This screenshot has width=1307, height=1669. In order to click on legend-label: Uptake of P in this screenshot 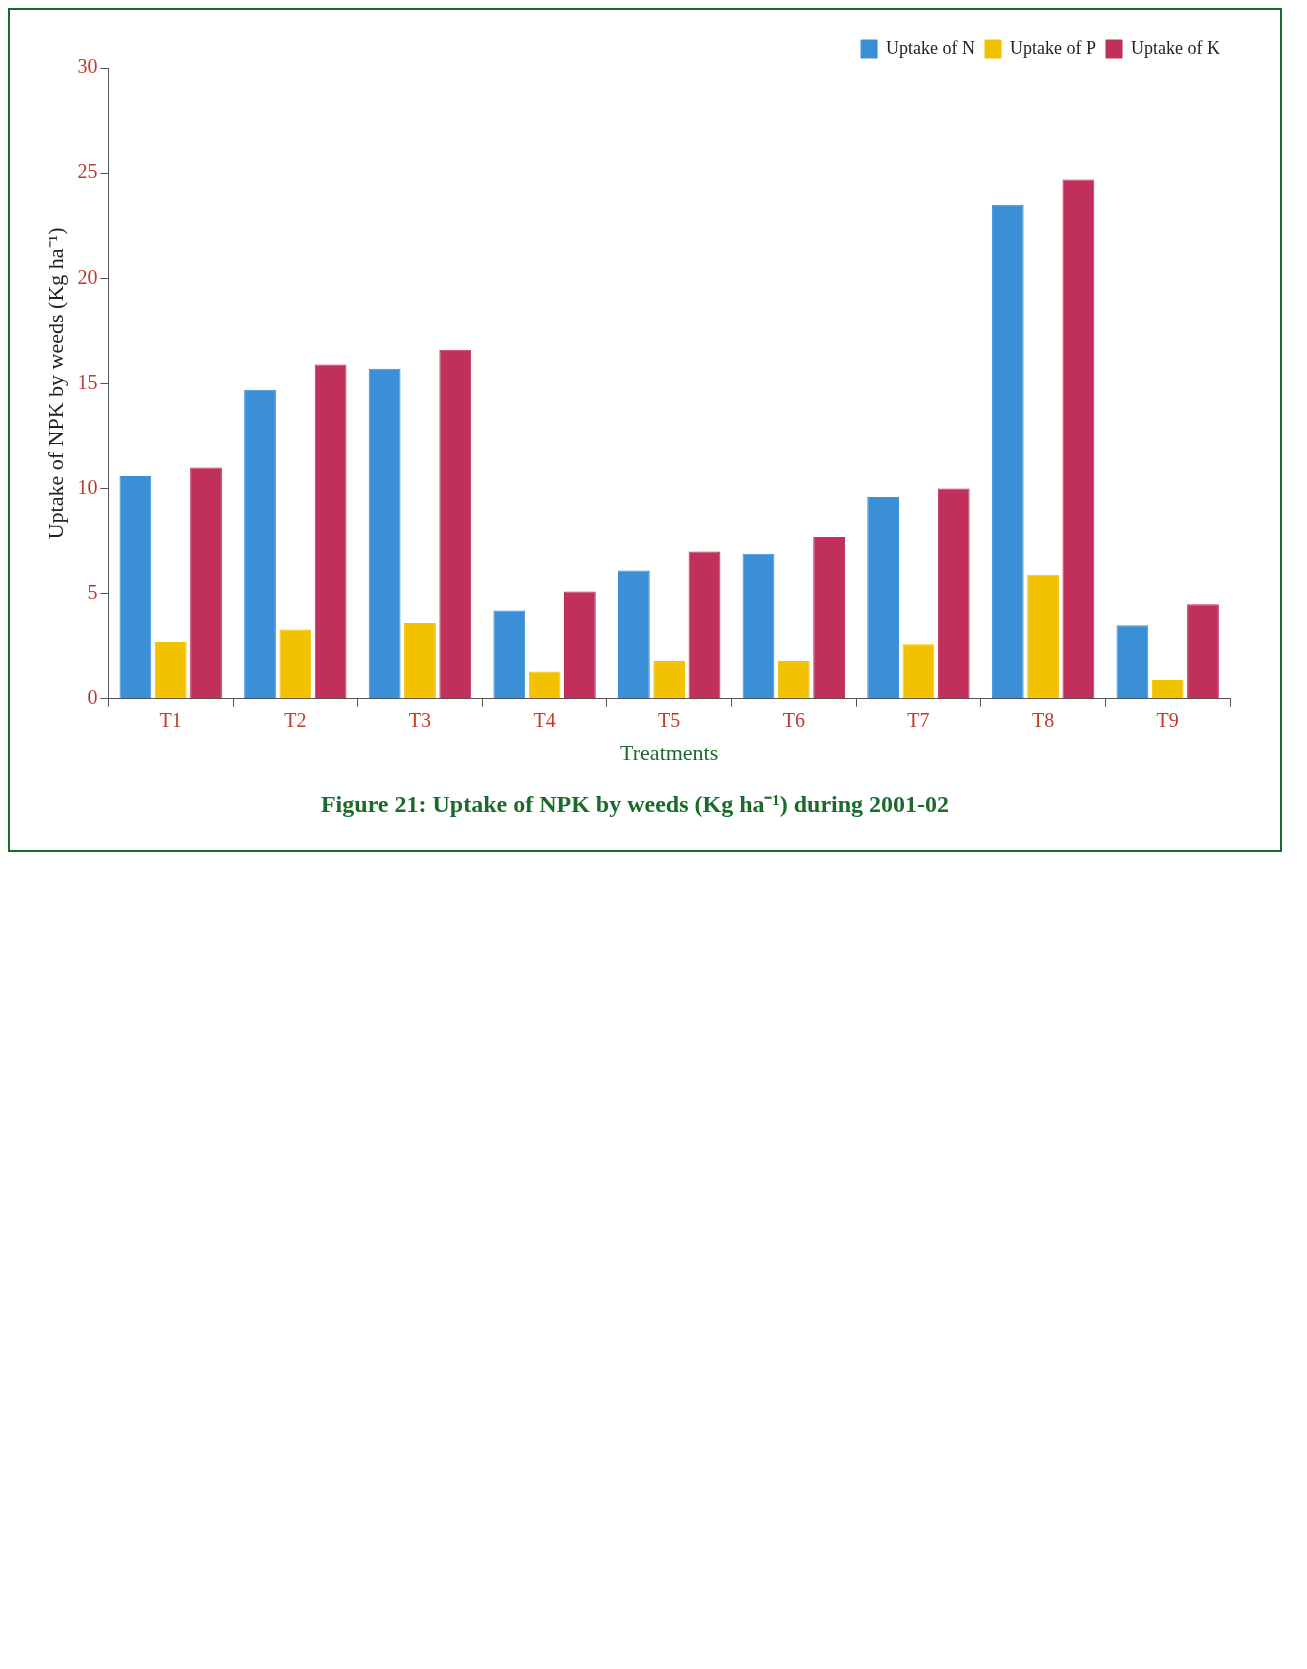, I will do `click(1053, 47)`.